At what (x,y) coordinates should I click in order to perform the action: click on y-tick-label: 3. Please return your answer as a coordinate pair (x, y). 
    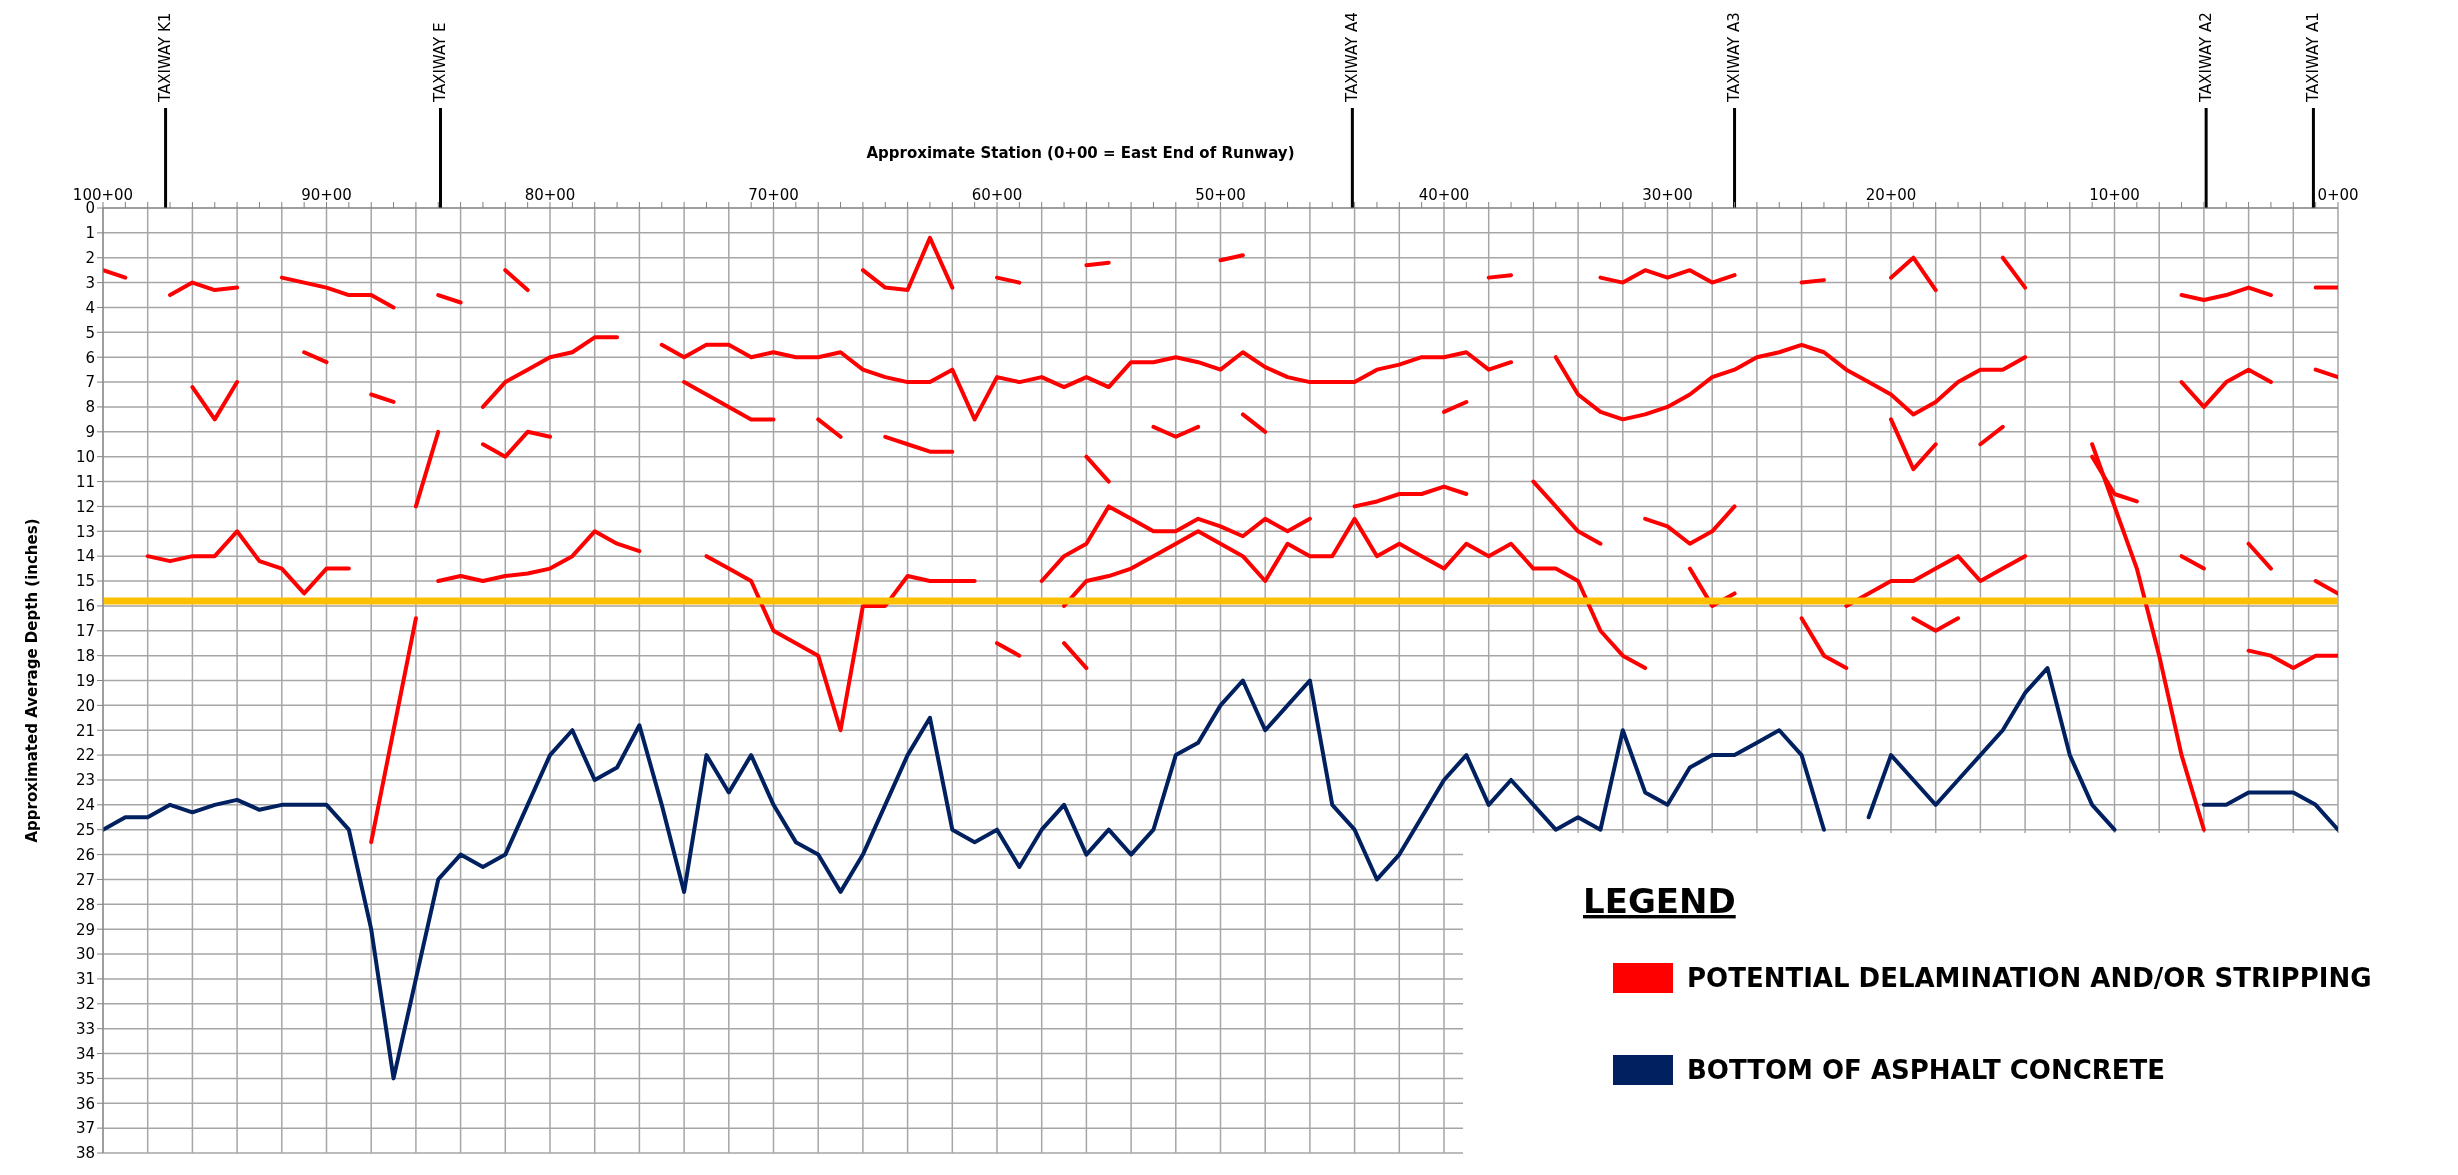
    Looking at the image, I should click on (90, 282).